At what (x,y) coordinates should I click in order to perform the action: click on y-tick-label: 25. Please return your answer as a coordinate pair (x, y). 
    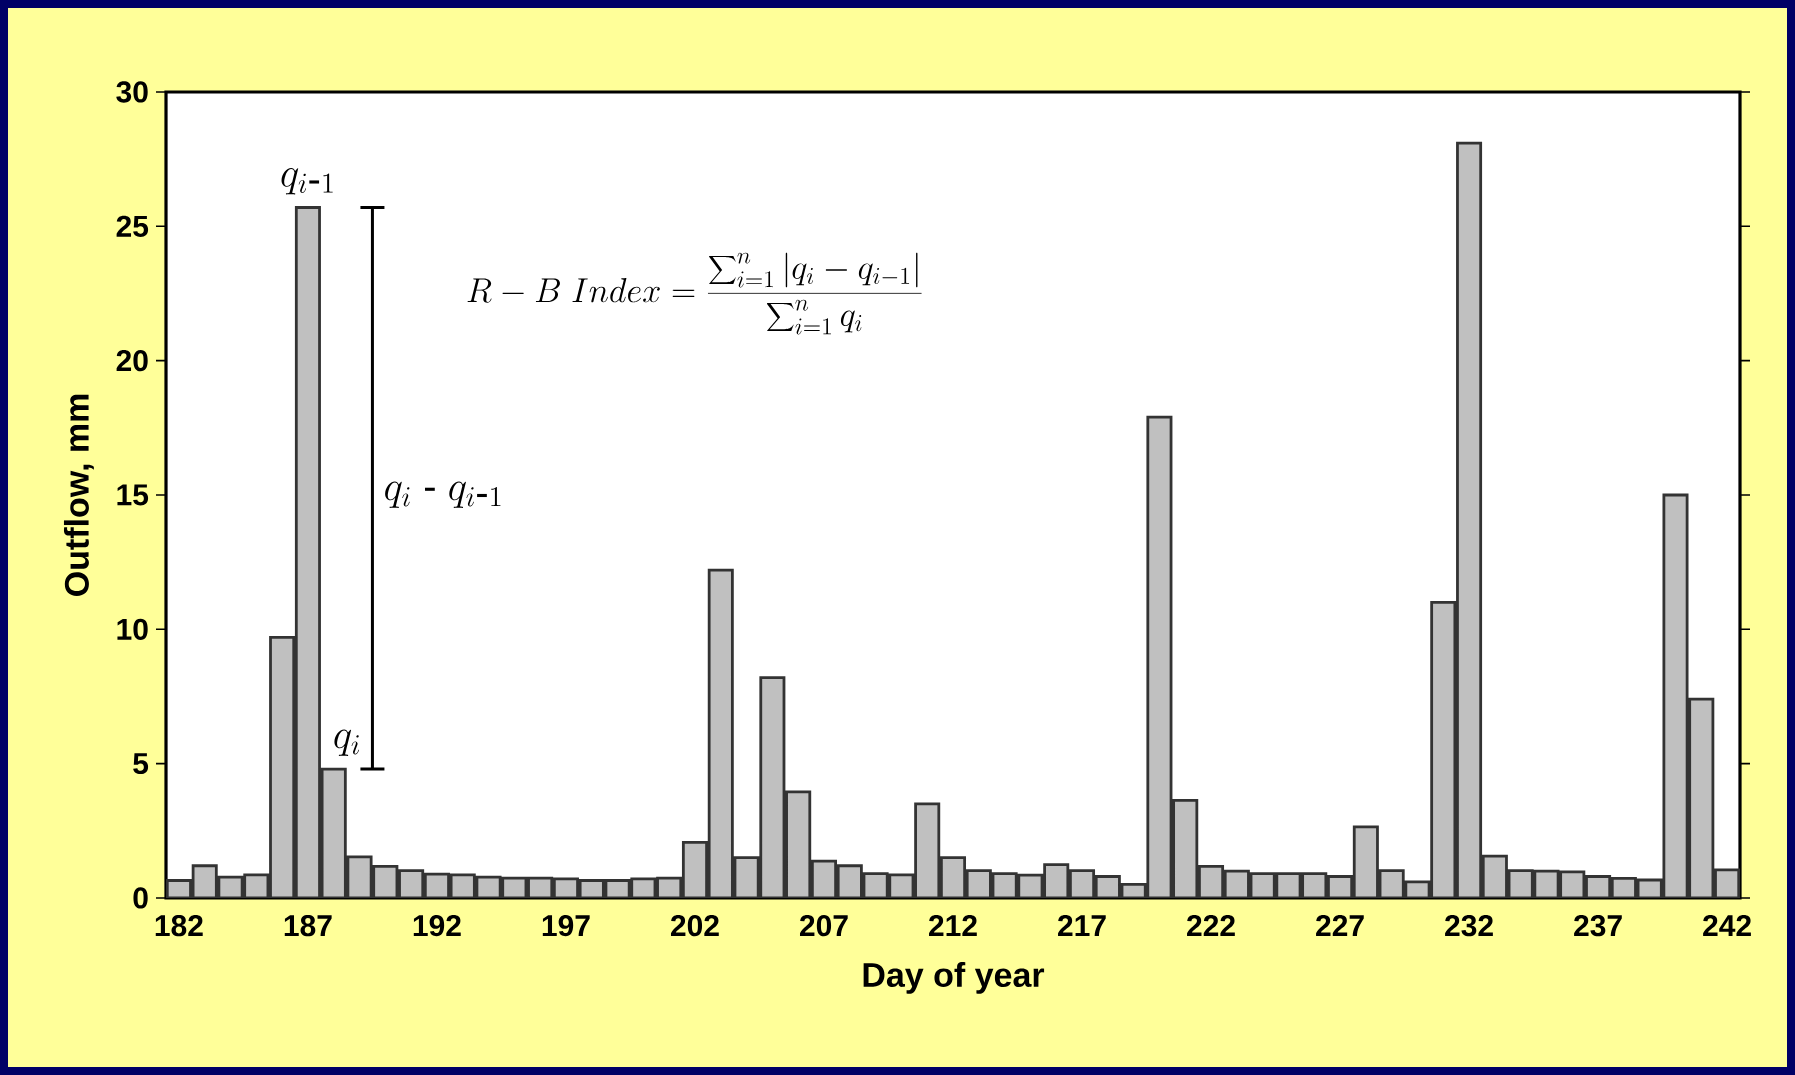
    Looking at the image, I should click on (132, 226).